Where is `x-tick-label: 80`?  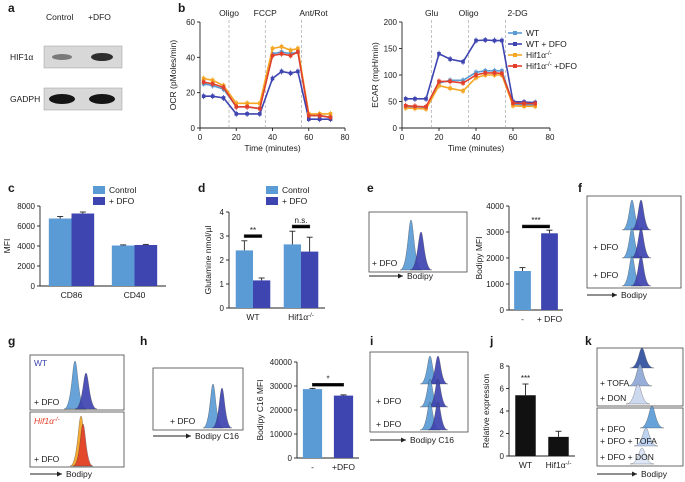 x-tick-label: 80 is located at coordinates (550, 137).